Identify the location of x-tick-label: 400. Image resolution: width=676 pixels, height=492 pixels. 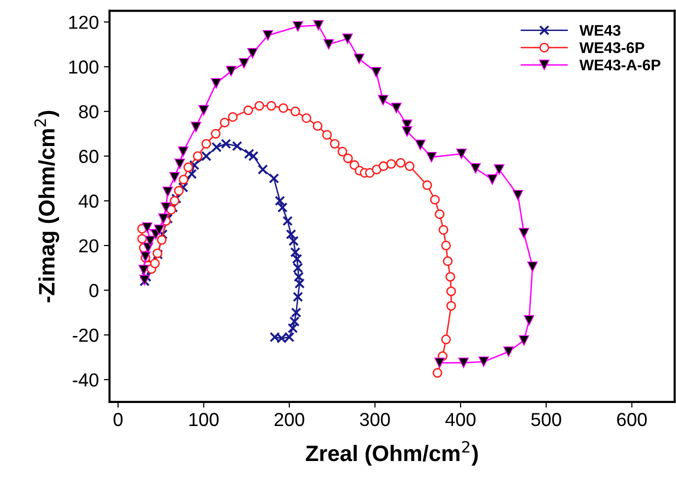
(460, 419).